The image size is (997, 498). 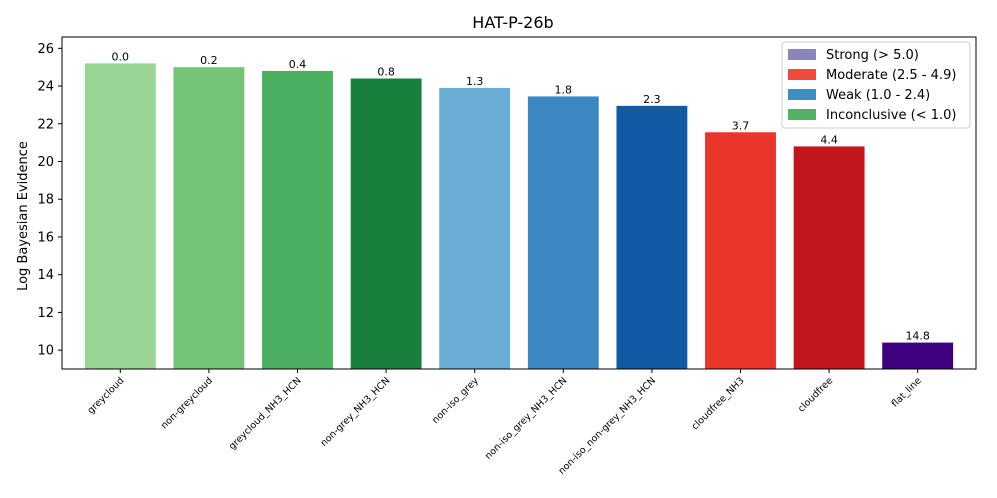 What do you see at coordinates (455, 400) in the screenshot?
I see `x-tick-label-non-iso_grey: non-iso_grey` at bounding box center [455, 400].